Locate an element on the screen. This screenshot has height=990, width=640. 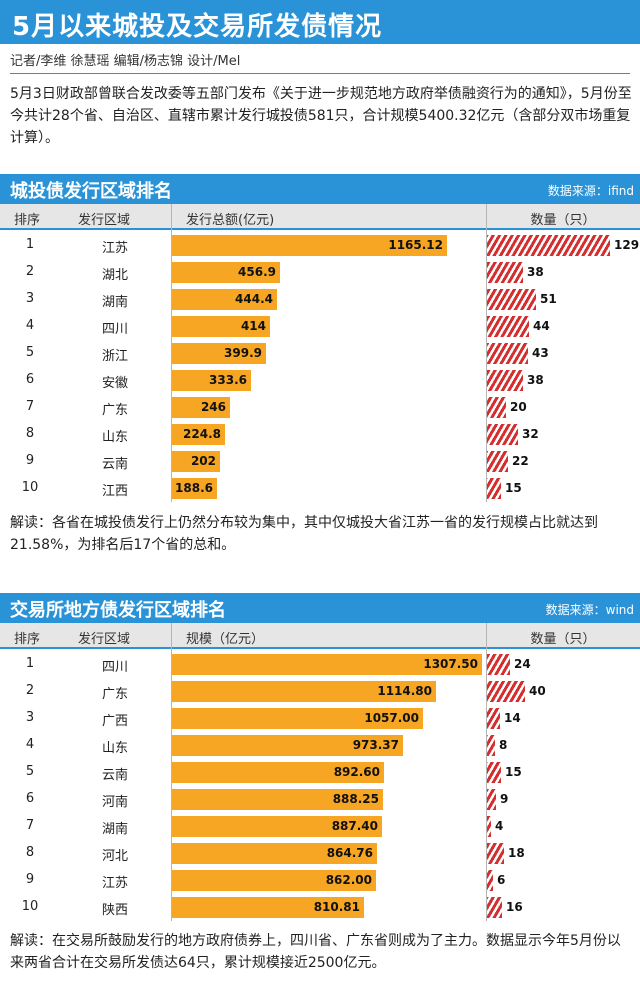
table-row: 8 河北 864.76 18 is located at coordinates (320, 853).